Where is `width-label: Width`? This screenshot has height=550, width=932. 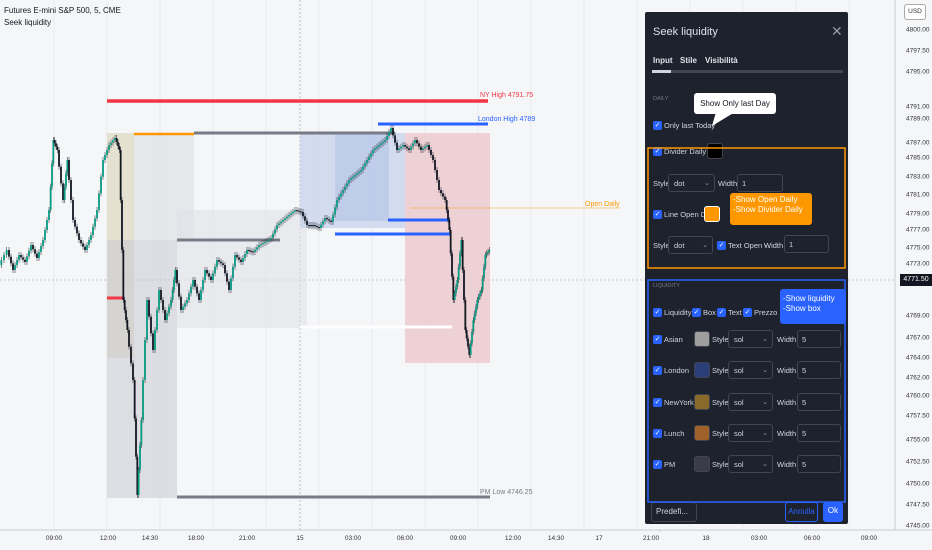
width-label: Width is located at coordinates (728, 183).